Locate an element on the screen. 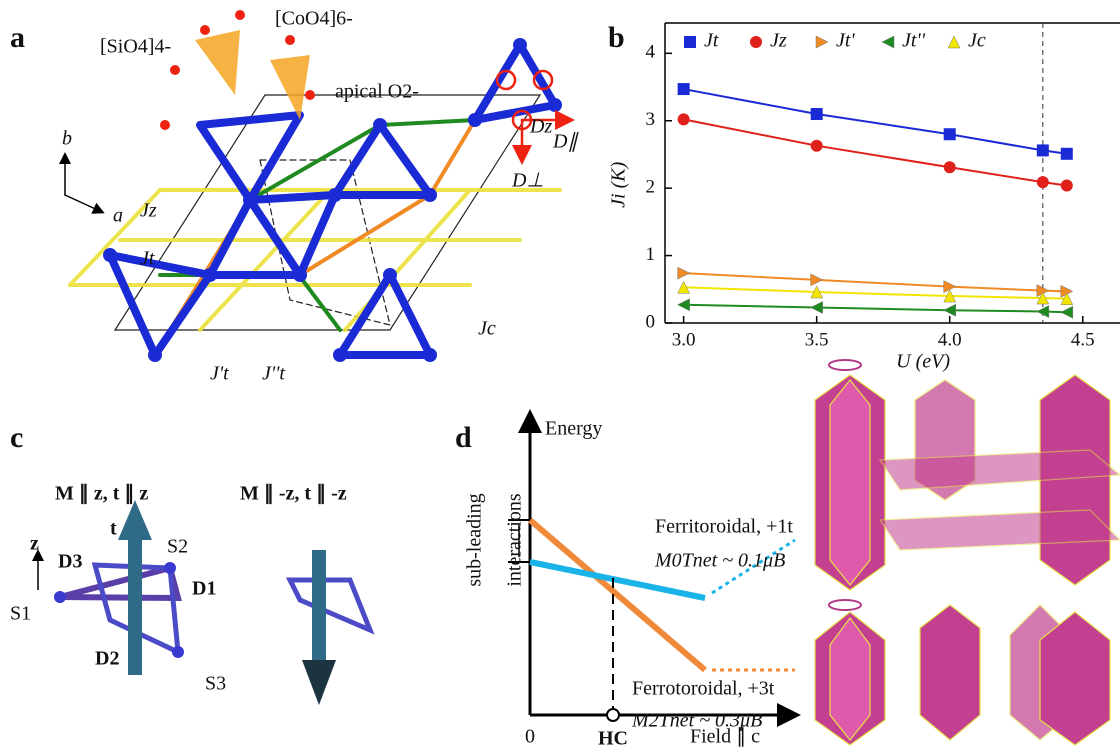  label: z is located at coordinates (34, 544).